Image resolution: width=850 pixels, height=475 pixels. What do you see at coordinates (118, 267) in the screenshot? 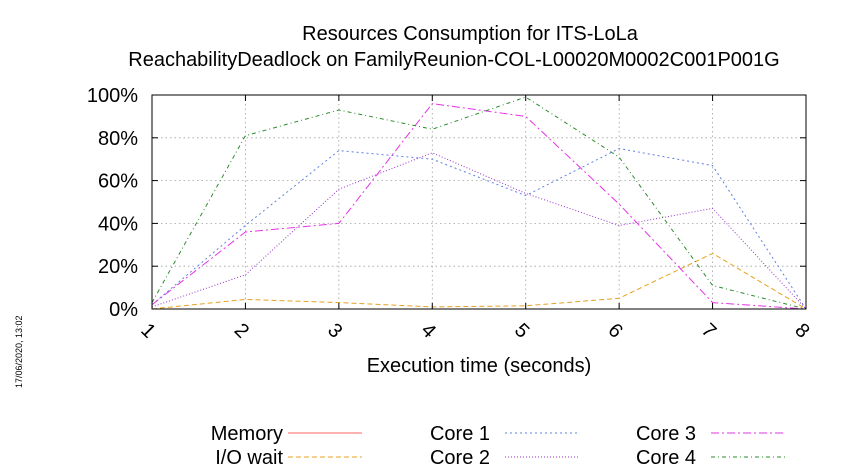
I see `y-tick-label: 20%` at bounding box center [118, 267].